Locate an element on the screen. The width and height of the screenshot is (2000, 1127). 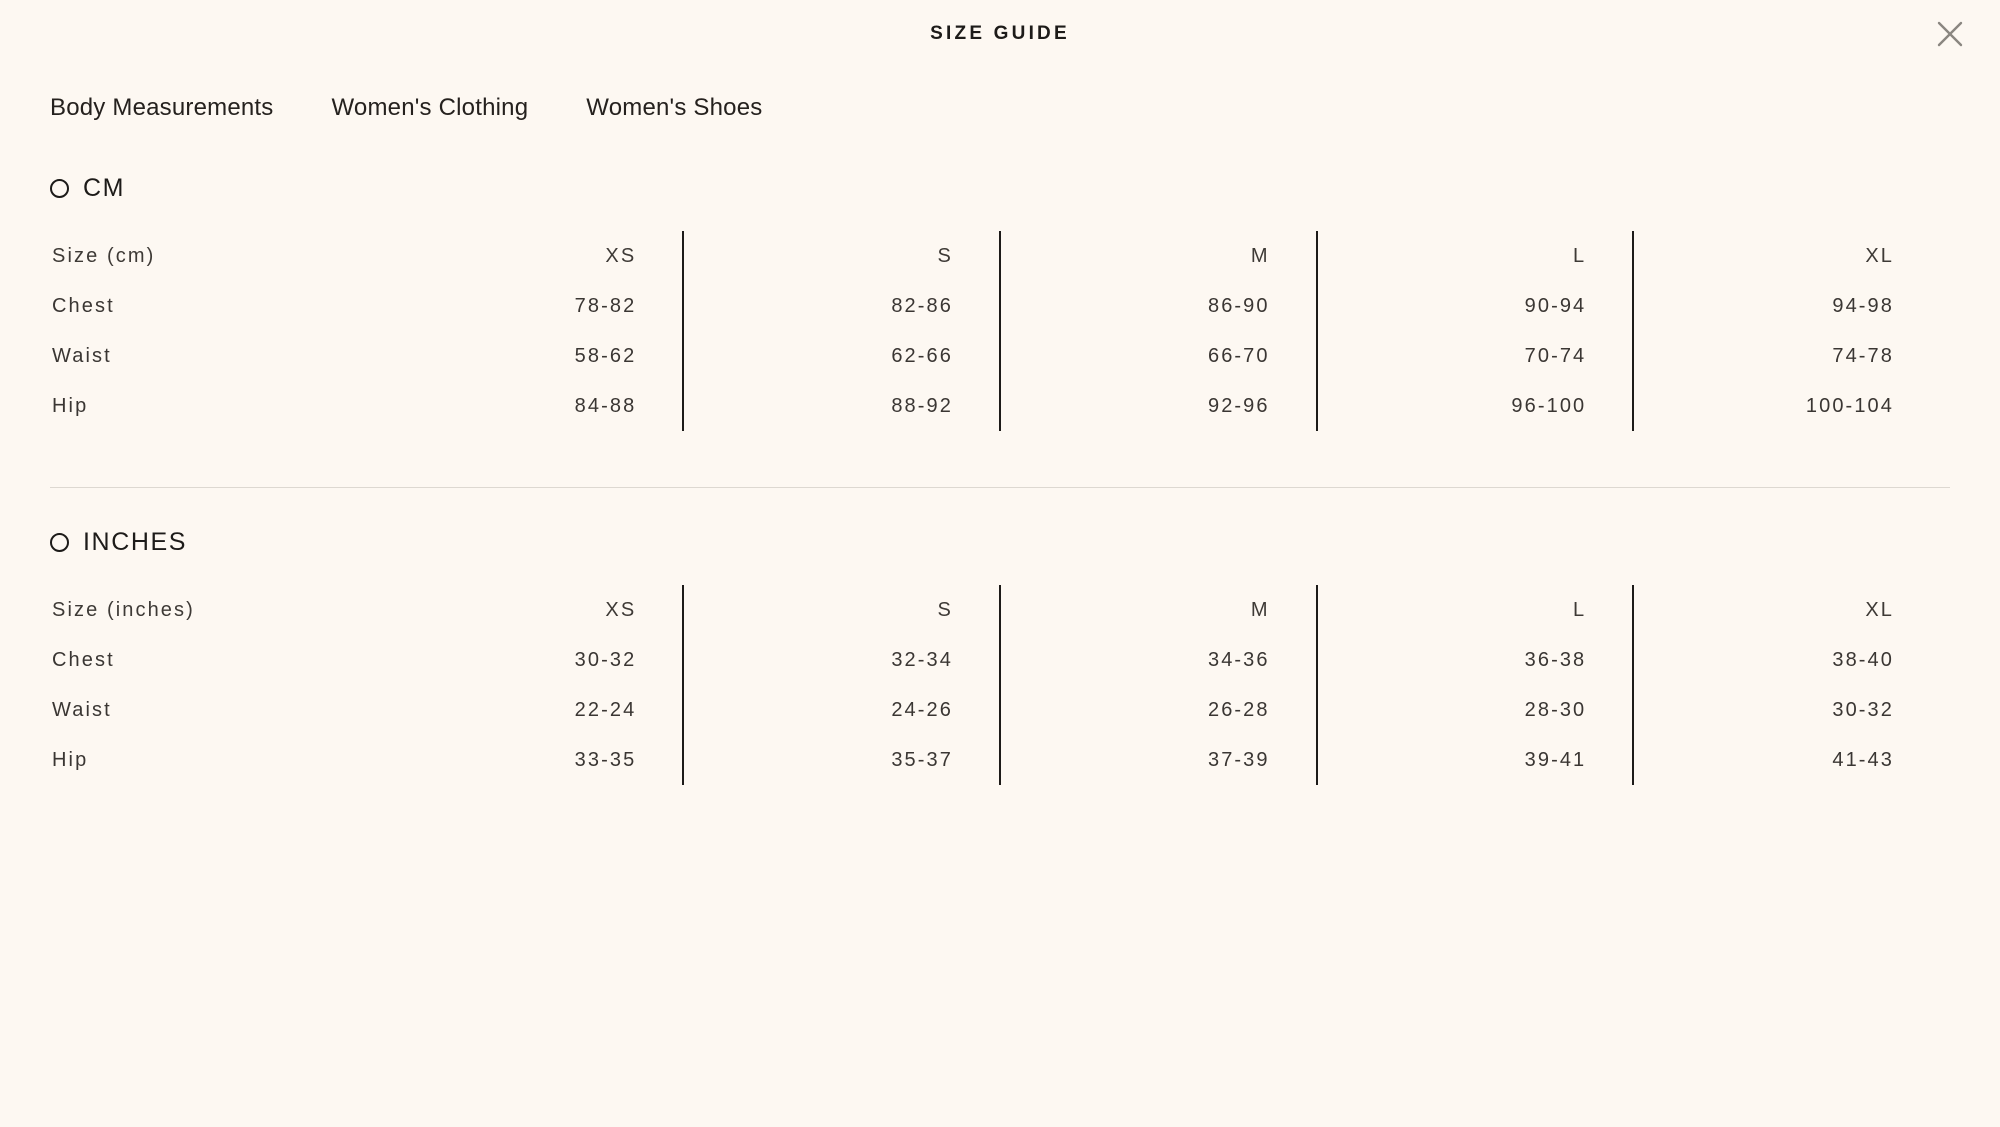
column-header-size: Size (inches) is located at coordinates (123, 609).